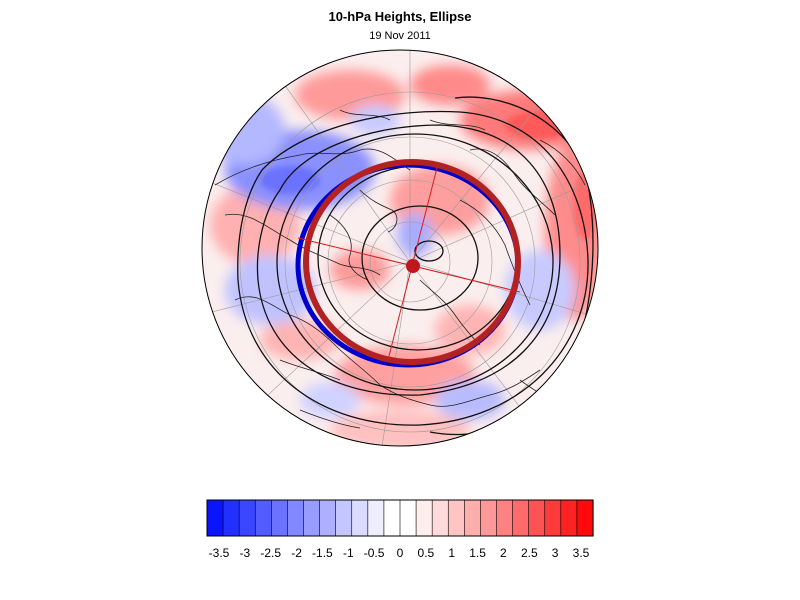  Describe the element at coordinates (400, 553) in the screenshot. I see `colorbar-tick-label: 0` at that location.